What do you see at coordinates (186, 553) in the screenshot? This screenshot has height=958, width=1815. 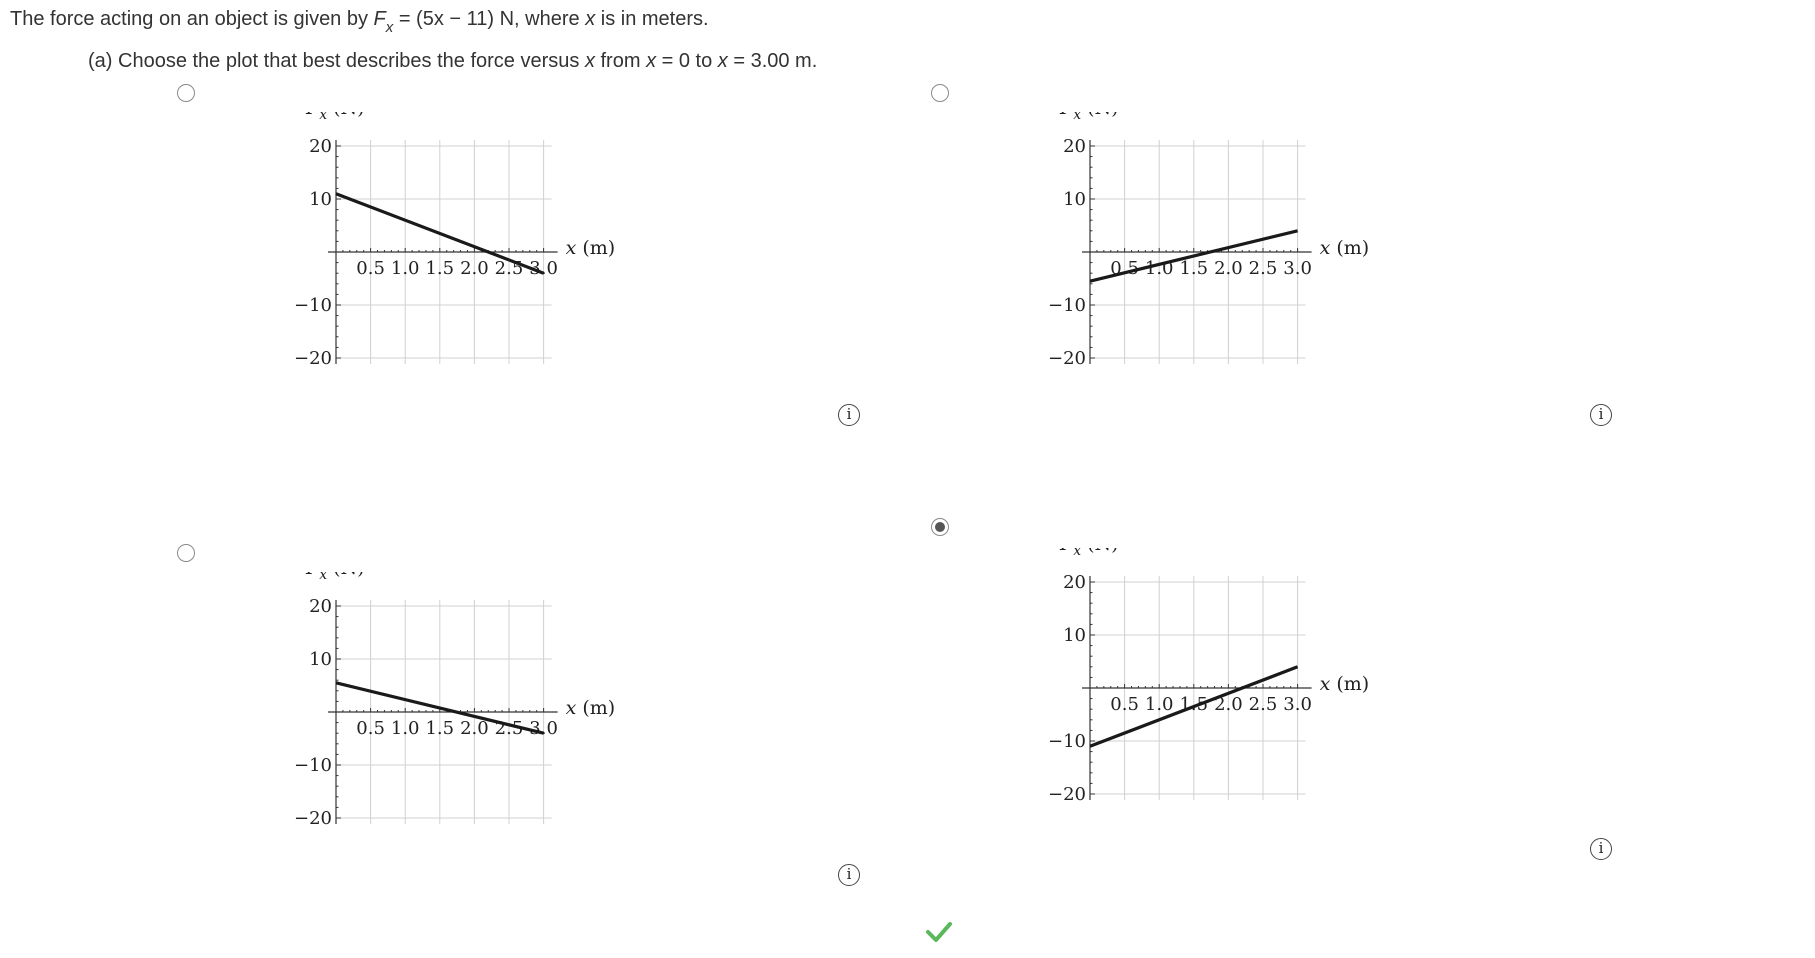 I see `option-3-radio` at bounding box center [186, 553].